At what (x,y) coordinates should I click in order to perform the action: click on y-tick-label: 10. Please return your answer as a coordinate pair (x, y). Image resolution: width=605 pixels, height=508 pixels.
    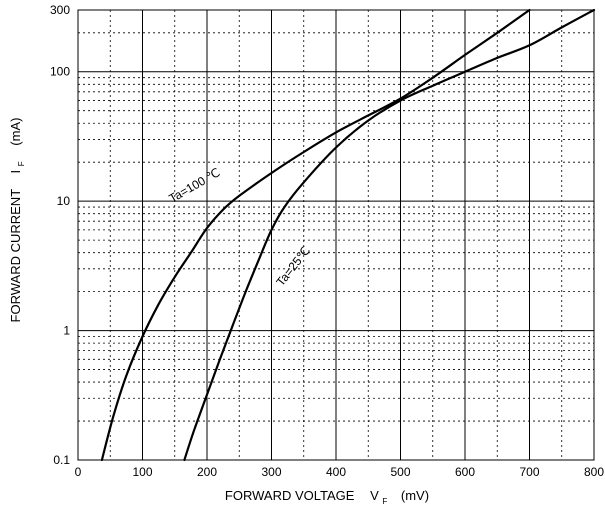
    Looking at the image, I should click on (64, 201).